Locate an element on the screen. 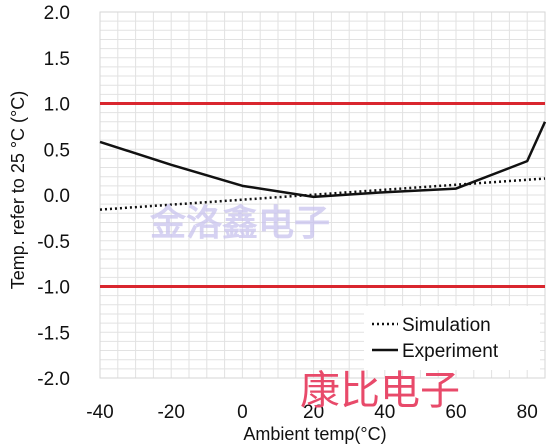 Image resolution: width=560 pixels, height=448 pixels. legend-box is located at coordinates (452, 338).